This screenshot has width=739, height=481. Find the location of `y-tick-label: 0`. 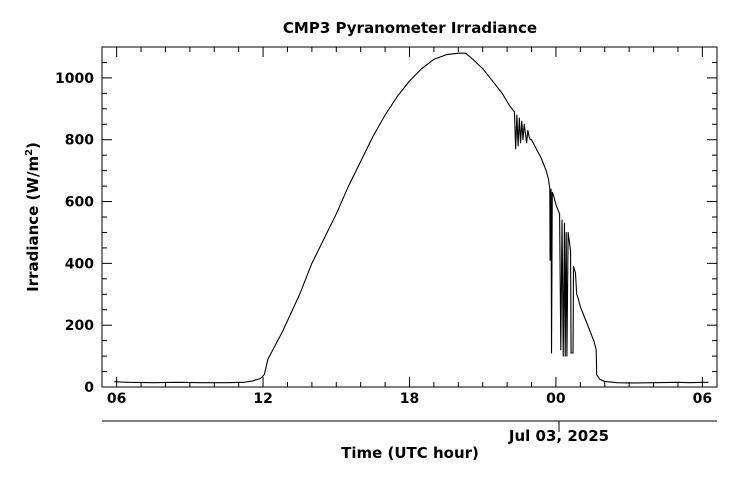

y-tick-label: 0 is located at coordinates (89, 388).